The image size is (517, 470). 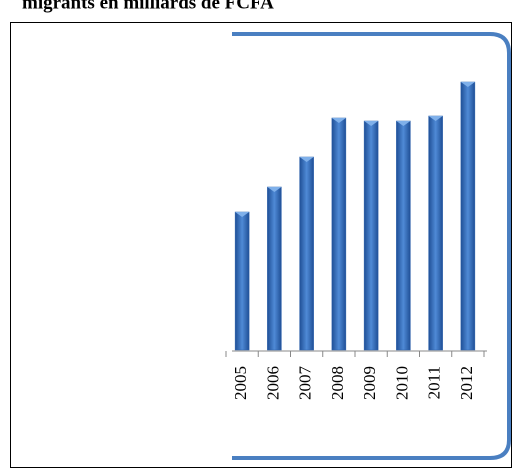 I want to click on x-tick-label: 2006, so click(x=272, y=383).